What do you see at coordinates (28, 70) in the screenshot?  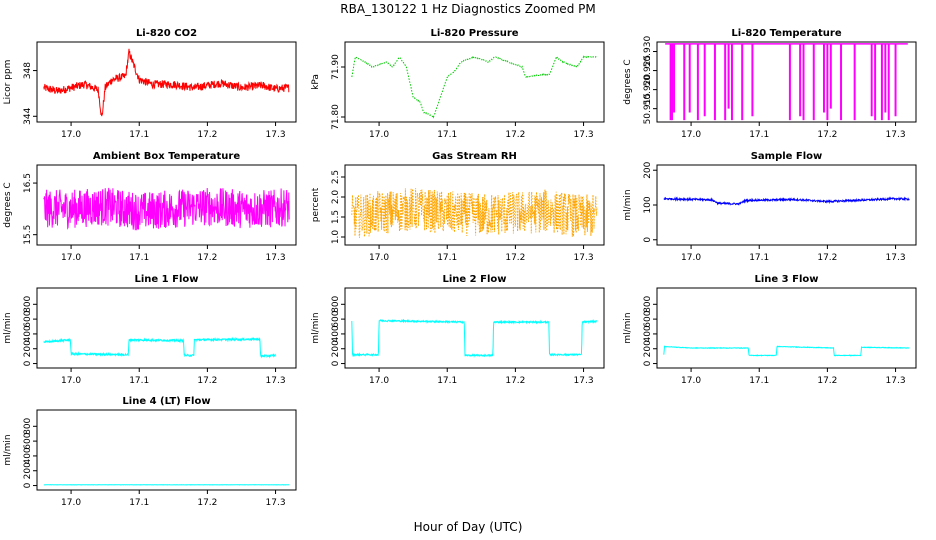 I see `y-tick-label: 348` at bounding box center [28, 70].